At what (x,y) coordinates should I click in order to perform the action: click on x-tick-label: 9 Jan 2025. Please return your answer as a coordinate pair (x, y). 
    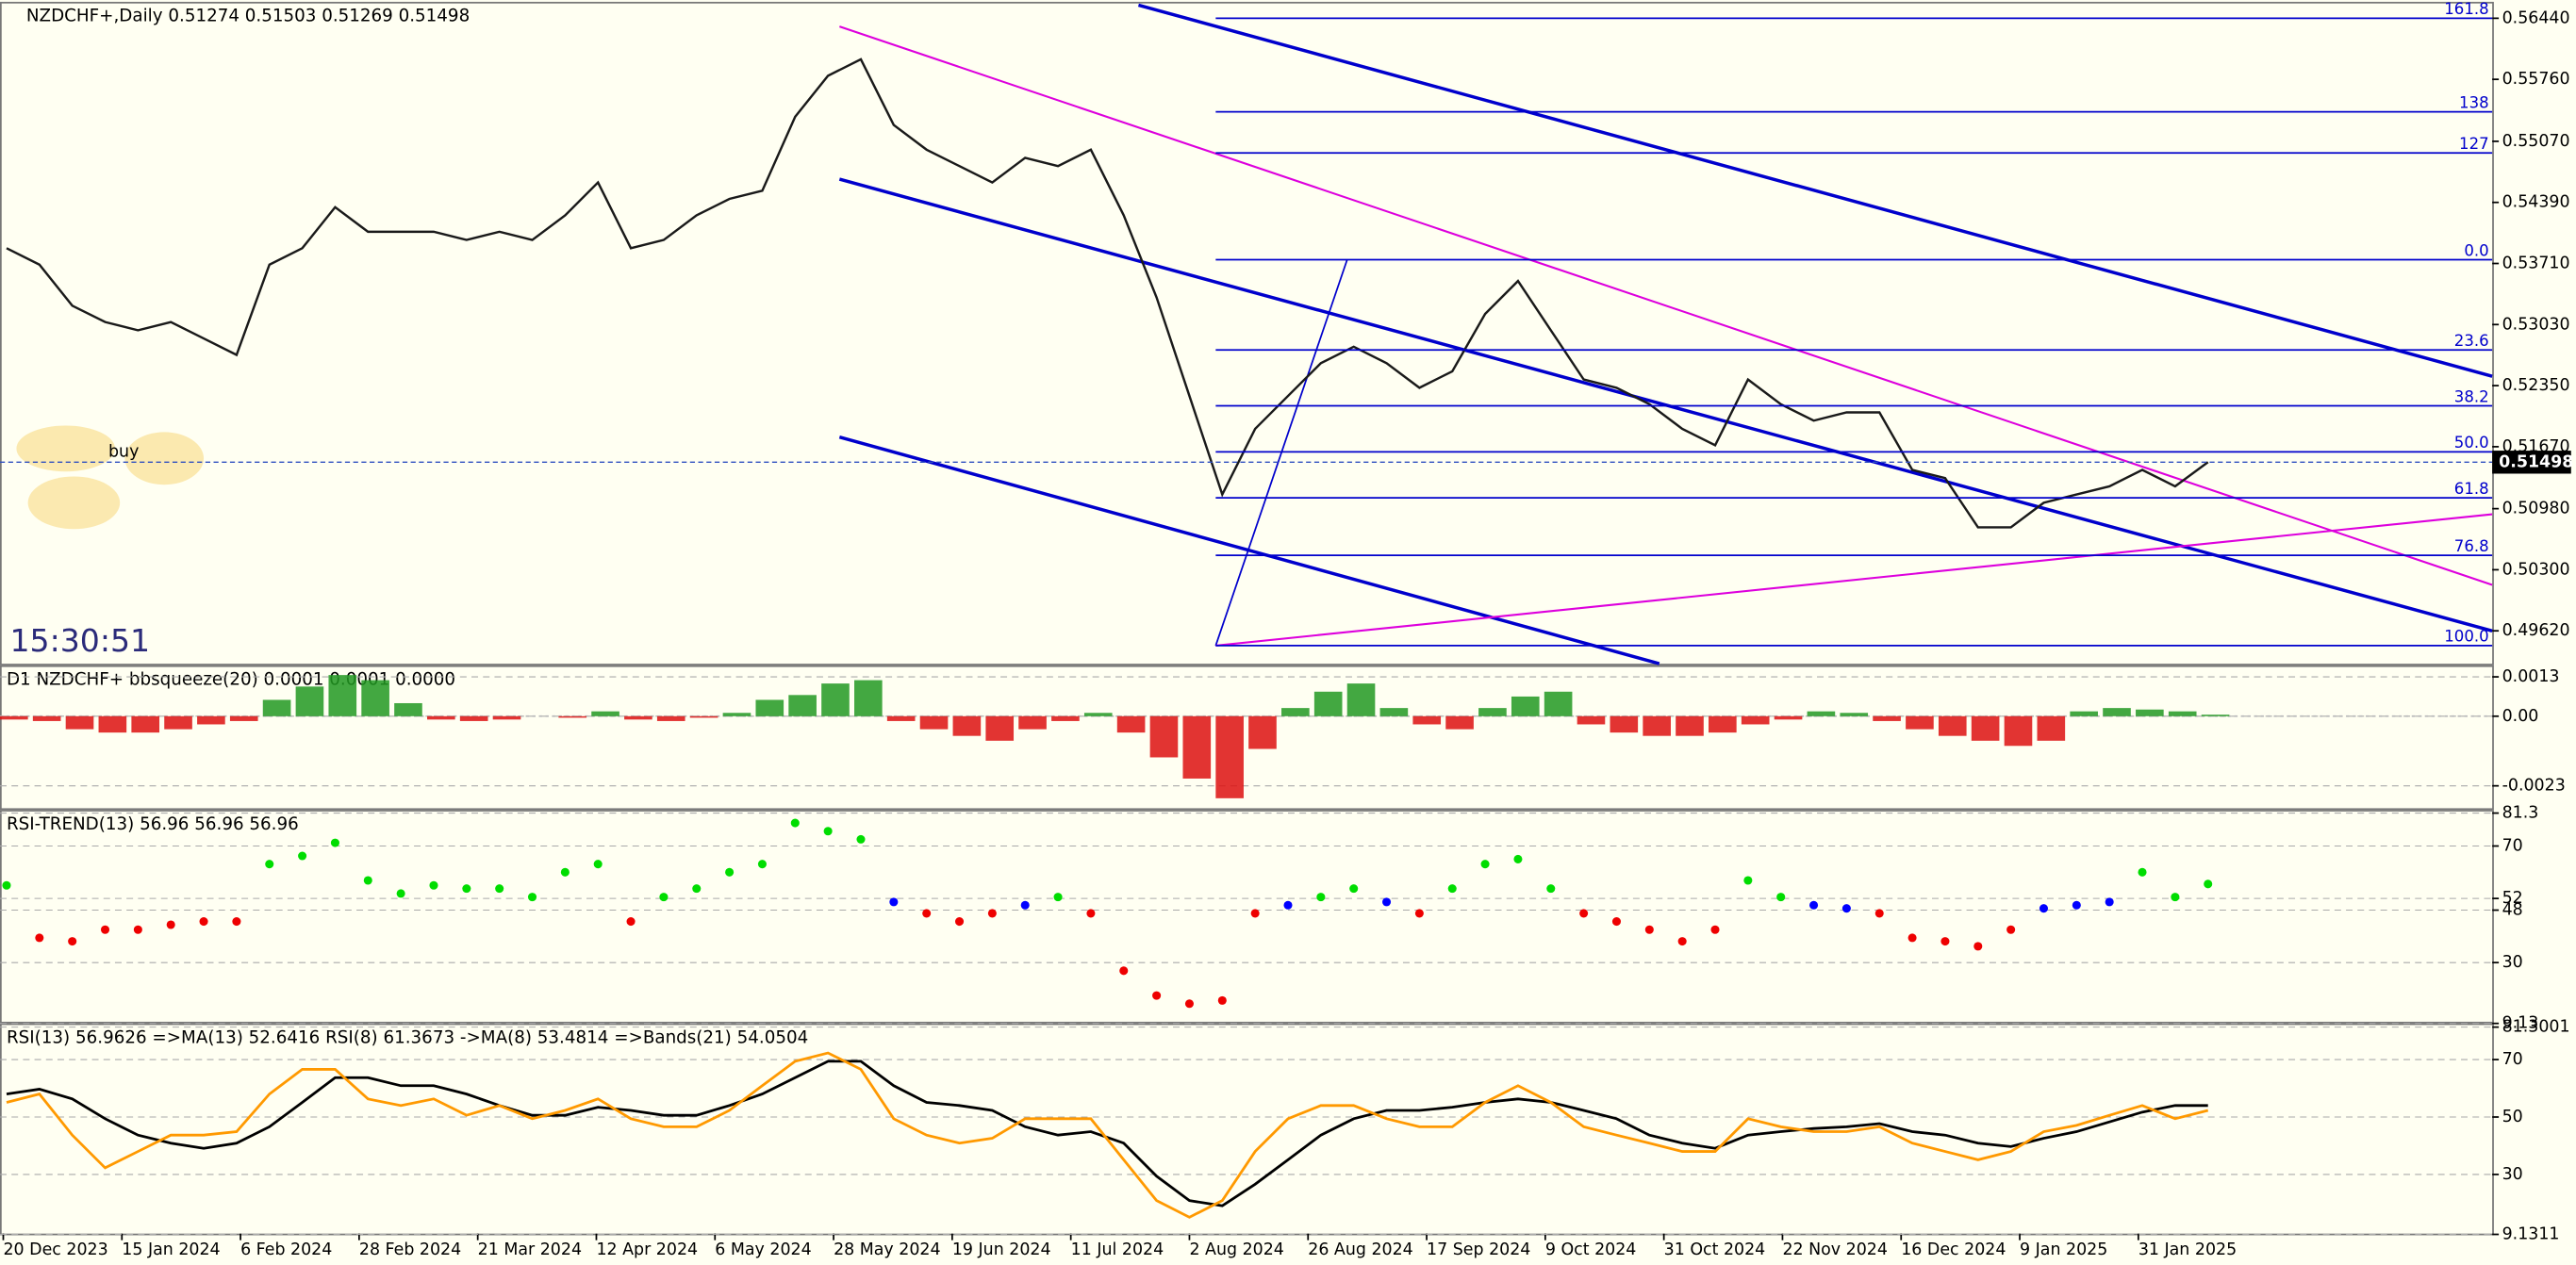
    Looking at the image, I should click on (2063, 1250).